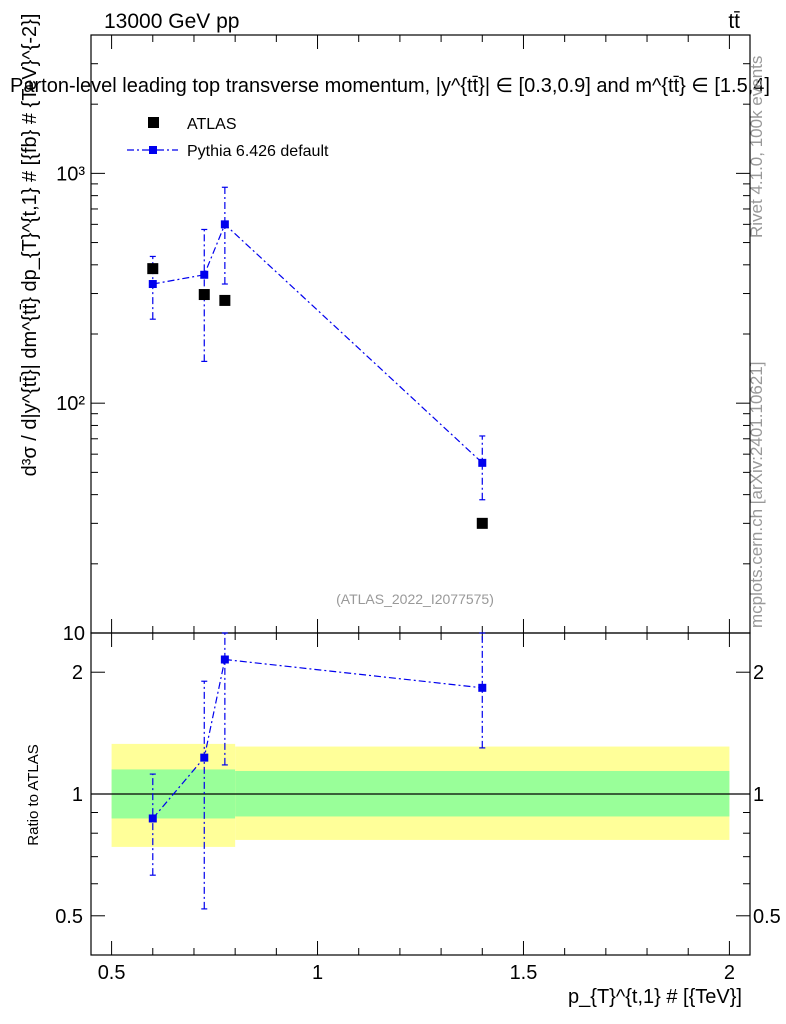  Describe the element at coordinates (758, 673) in the screenshot. I see `ratio-y-tick-label-right: 2` at that location.